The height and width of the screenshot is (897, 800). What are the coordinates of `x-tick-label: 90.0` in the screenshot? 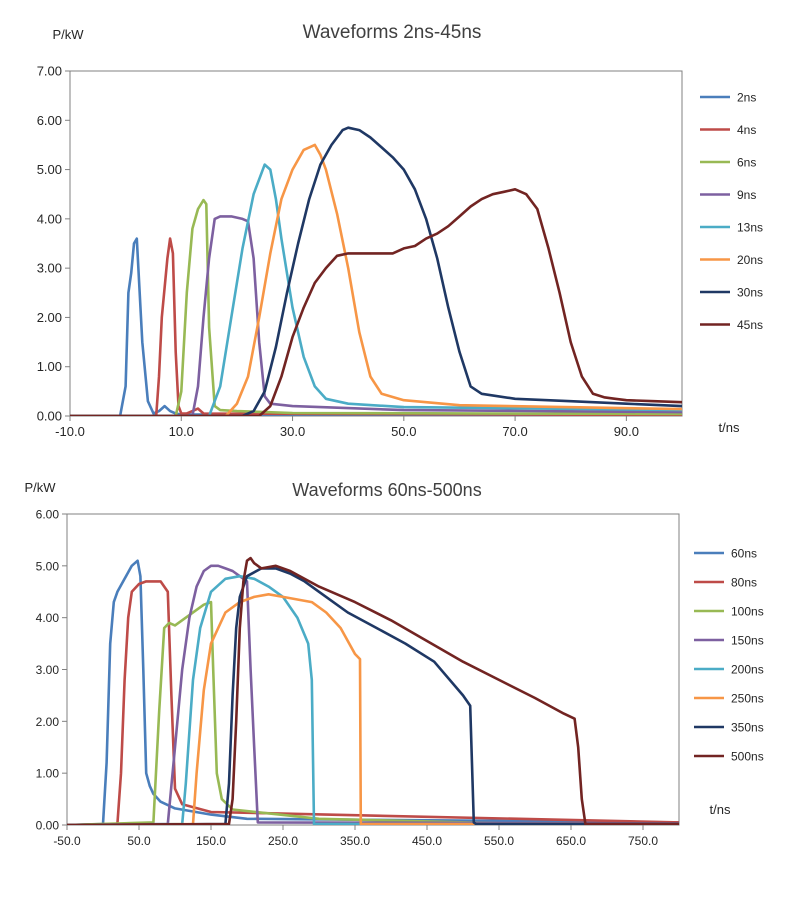 It's located at (626, 431).